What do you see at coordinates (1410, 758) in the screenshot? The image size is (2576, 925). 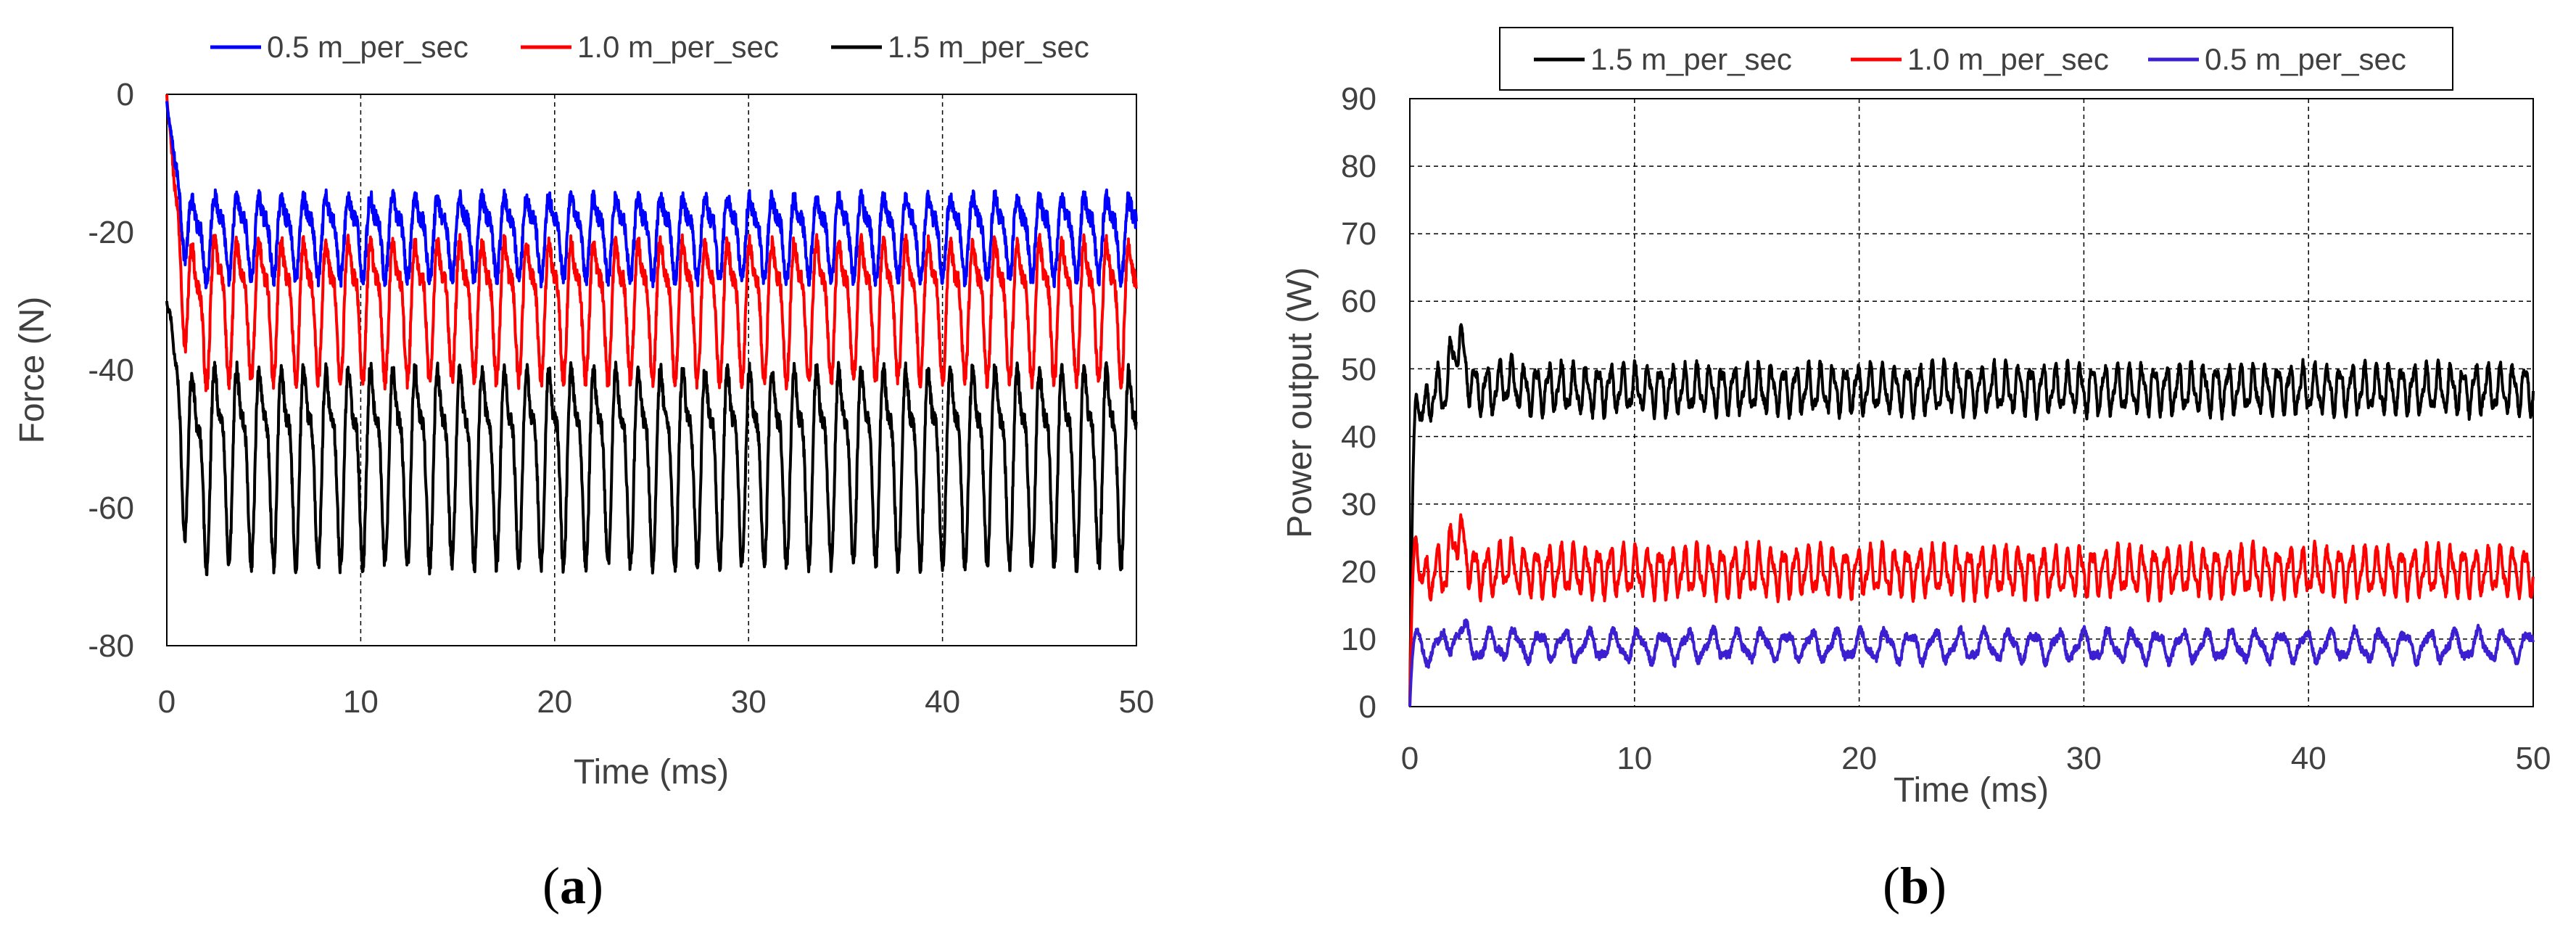 I see `x-tick-b-0: 0` at bounding box center [1410, 758].